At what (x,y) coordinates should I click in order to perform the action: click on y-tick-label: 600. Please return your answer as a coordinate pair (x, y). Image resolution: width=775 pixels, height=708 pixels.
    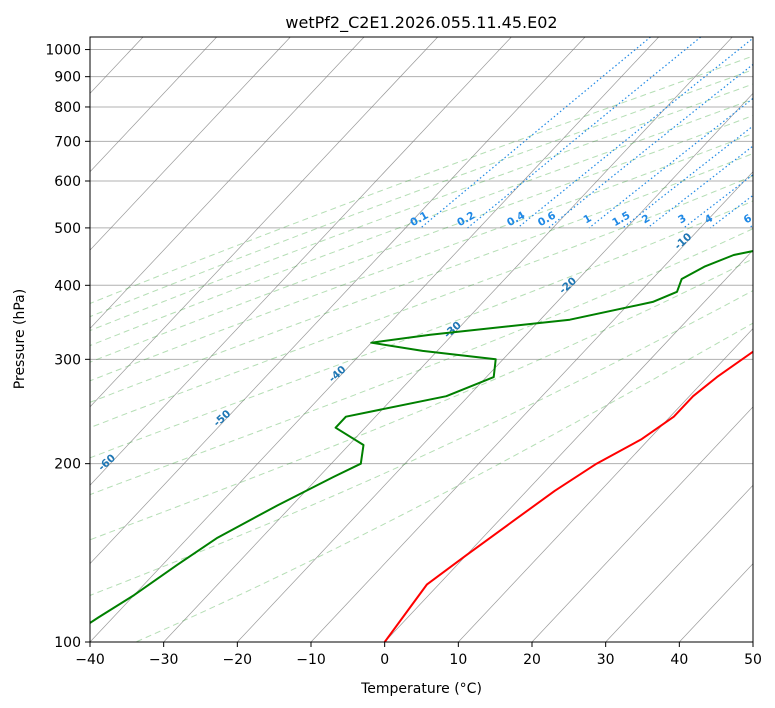
    Looking at the image, I should click on (67, 182).